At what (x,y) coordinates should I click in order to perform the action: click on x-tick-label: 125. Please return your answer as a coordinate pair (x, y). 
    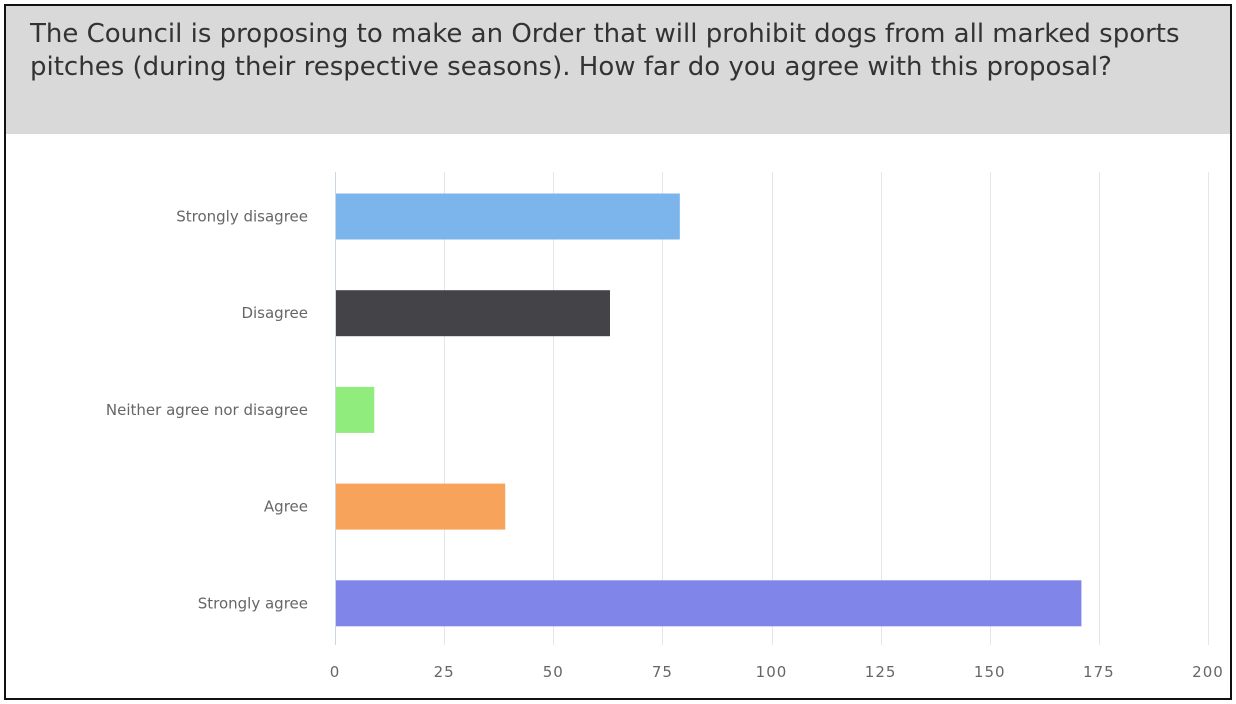
    Looking at the image, I should click on (881, 672).